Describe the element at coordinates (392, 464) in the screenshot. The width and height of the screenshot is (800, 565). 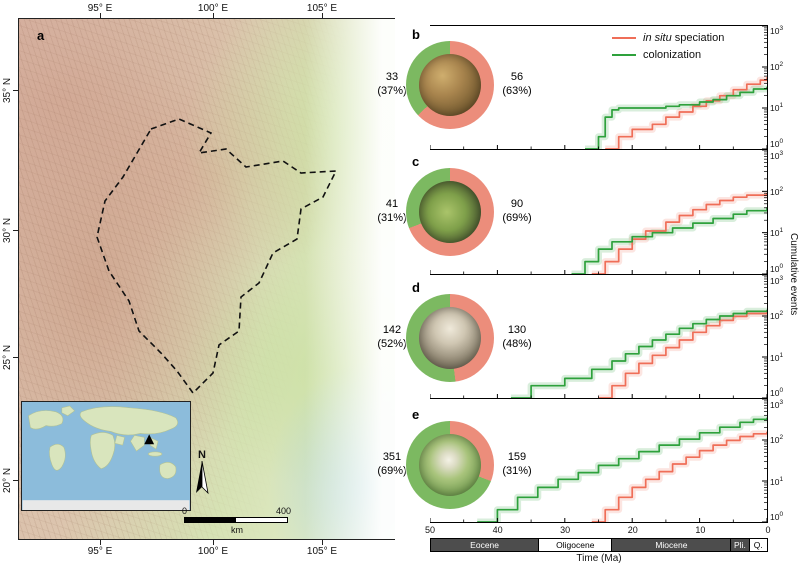
I see `colonization-count-e: 351 (69%)` at that location.